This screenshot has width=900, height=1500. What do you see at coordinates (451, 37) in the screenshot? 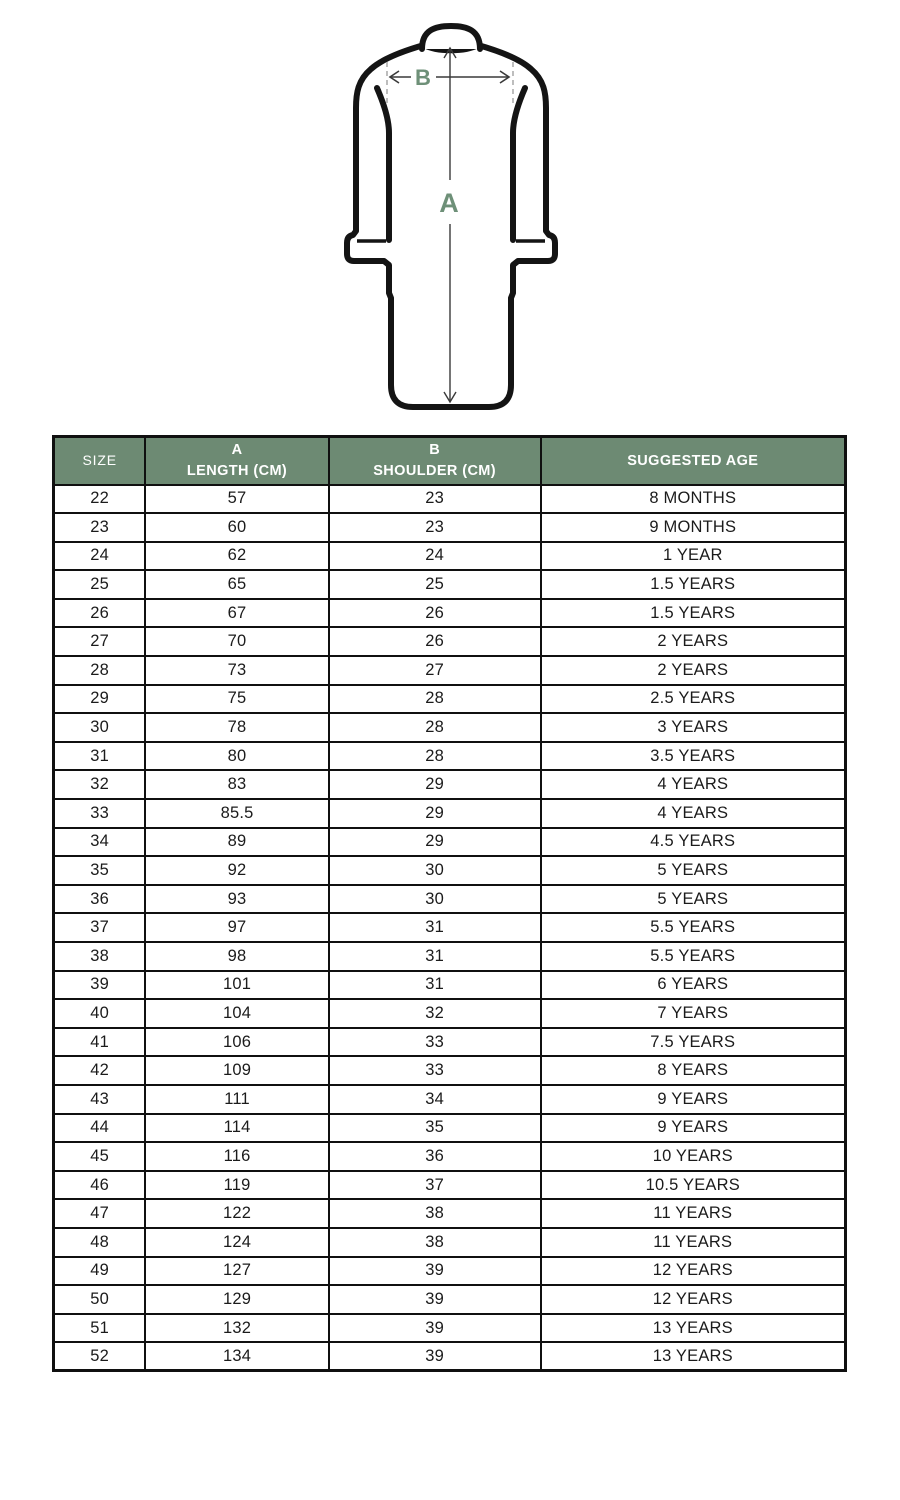
I see `collar-outline` at bounding box center [451, 37].